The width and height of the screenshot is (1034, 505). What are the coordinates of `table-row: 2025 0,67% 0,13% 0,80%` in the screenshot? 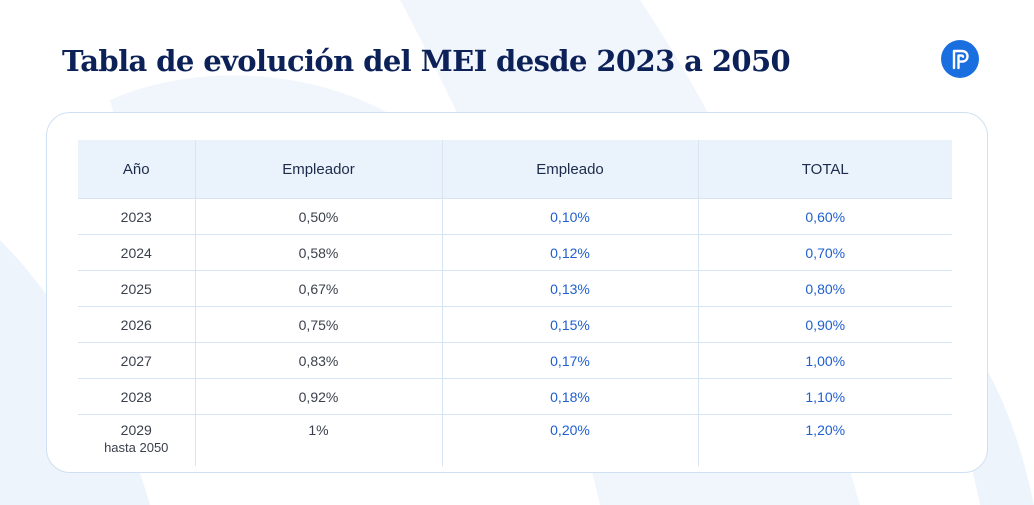 It's located at (515, 288).